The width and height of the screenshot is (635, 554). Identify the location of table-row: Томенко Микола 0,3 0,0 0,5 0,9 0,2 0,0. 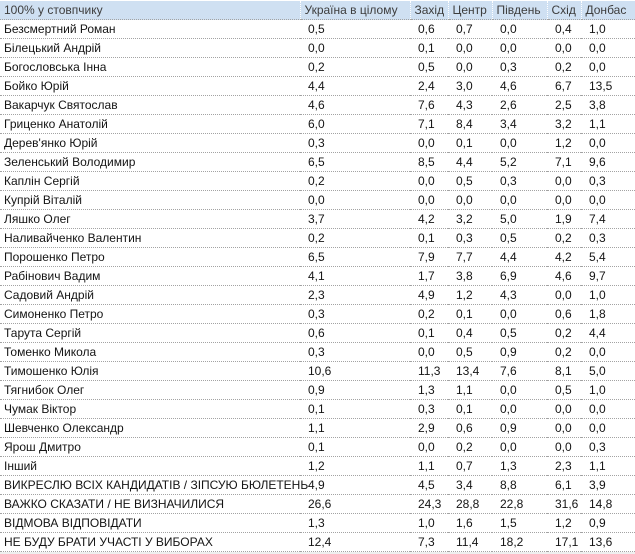
(317, 352).